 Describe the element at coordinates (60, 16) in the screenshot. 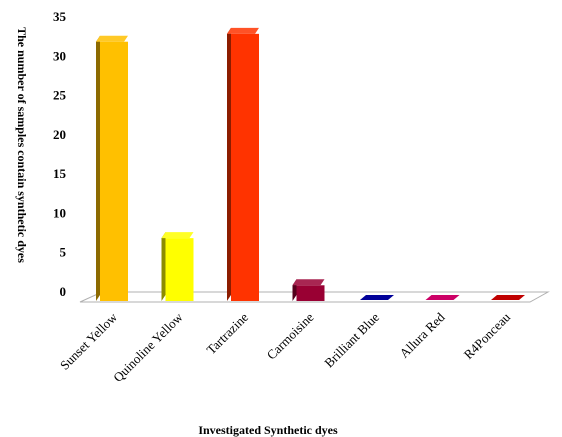

I see `y-tick-label: 35` at that location.